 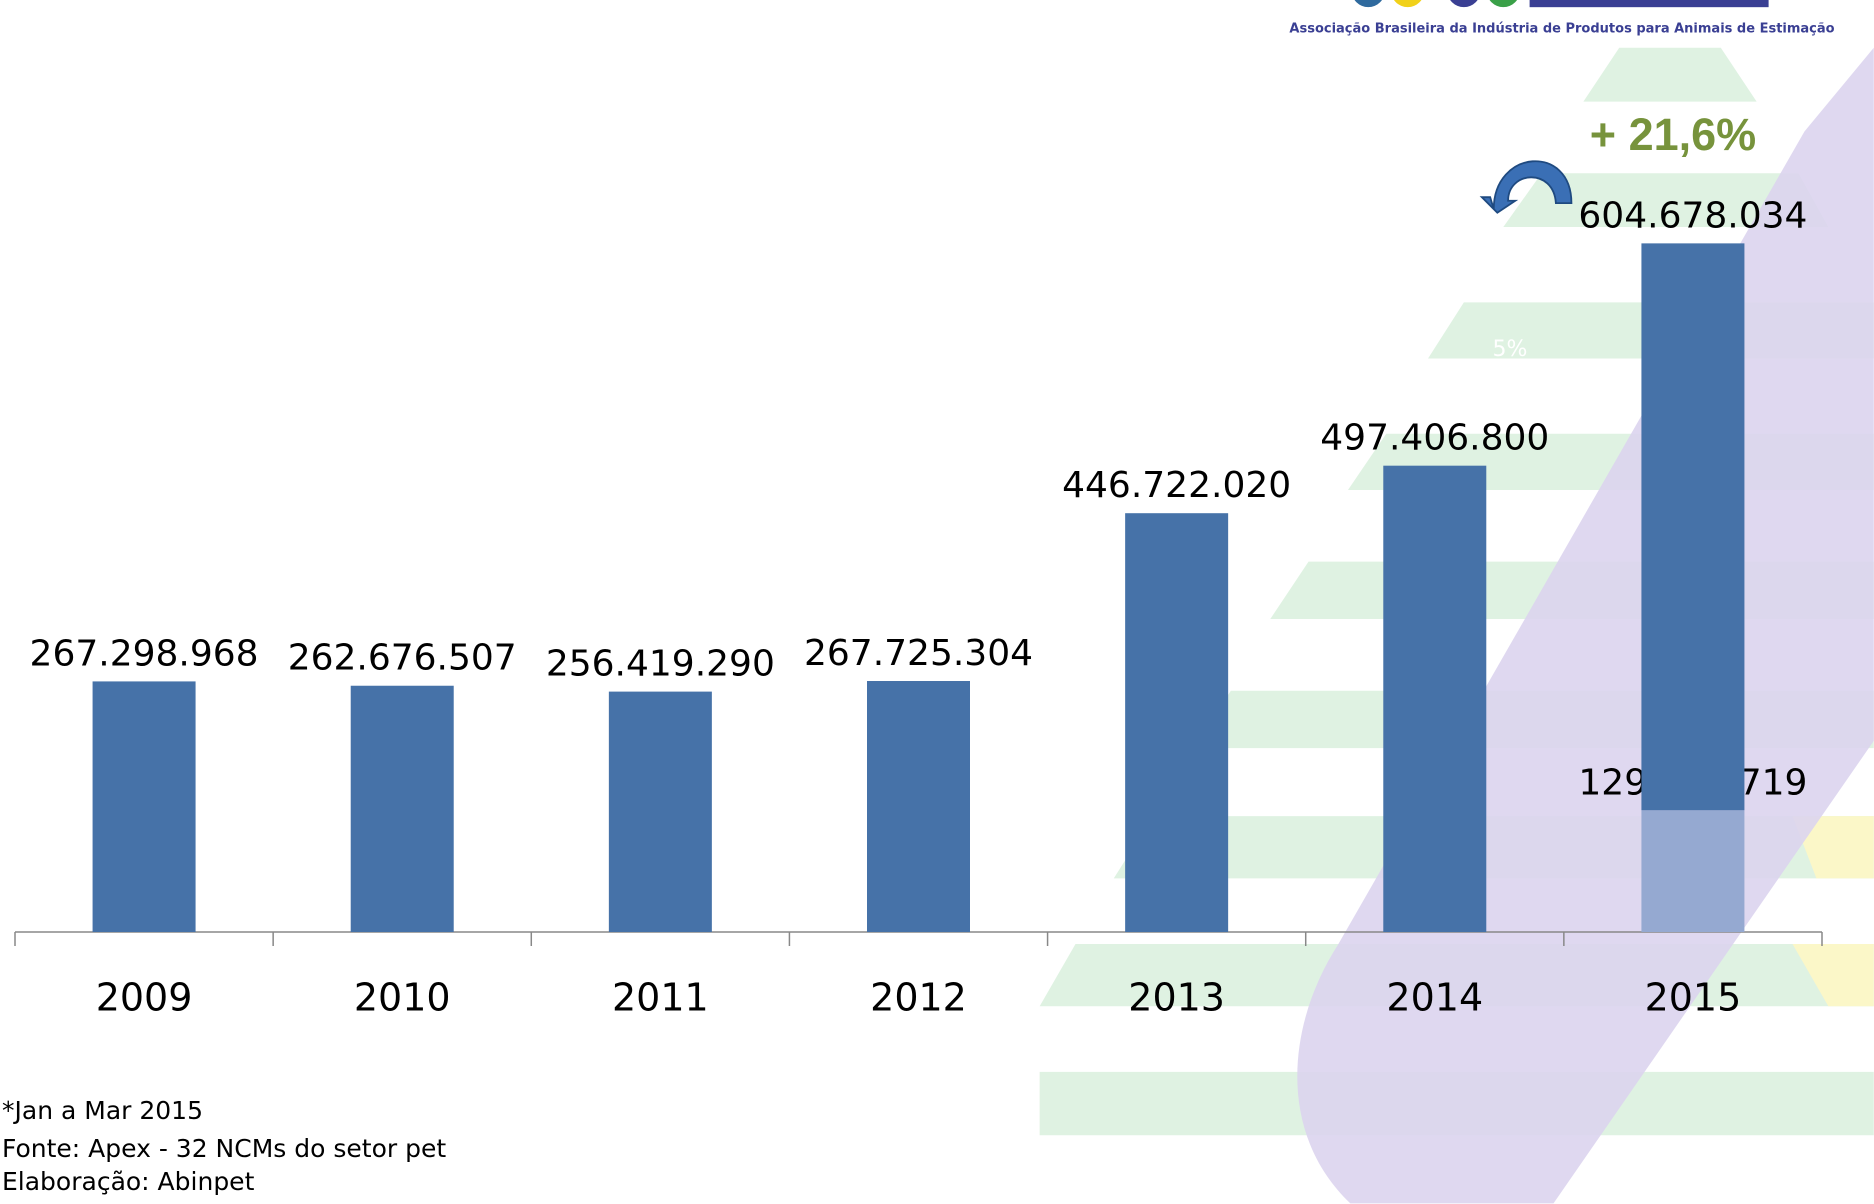 I want to click on x-tick-label: 2015, so click(x=1693, y=998).